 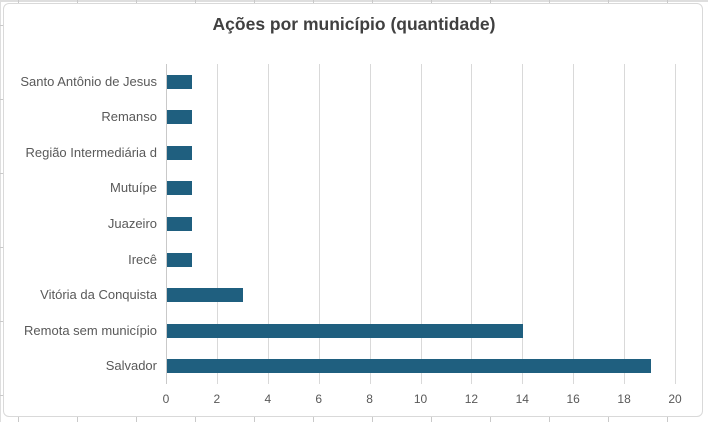 What do you see at coordinates (180, 81) in the screenshot?
I see `bar-santo-ant-nio-de-jesus` at bounding box center [180, 81].